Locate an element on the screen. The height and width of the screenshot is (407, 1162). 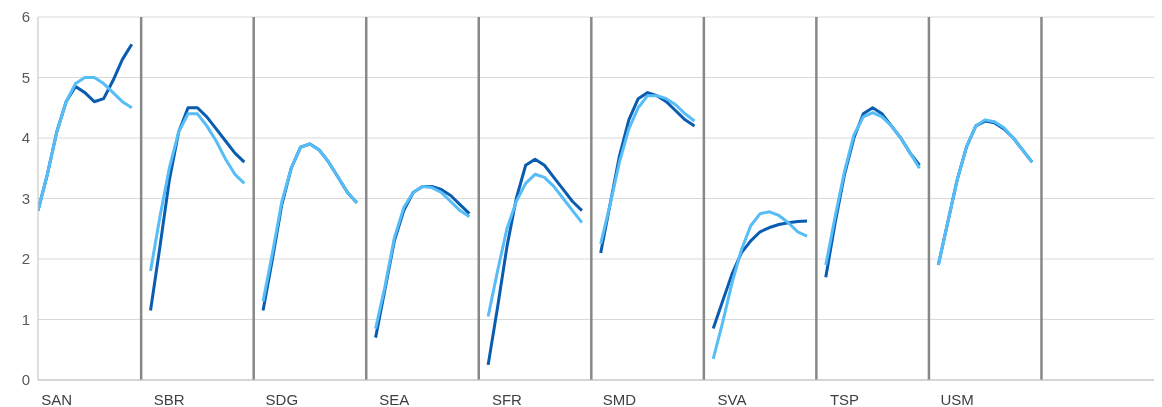
x-tick-label: USM is located at coordinates (957, 398).